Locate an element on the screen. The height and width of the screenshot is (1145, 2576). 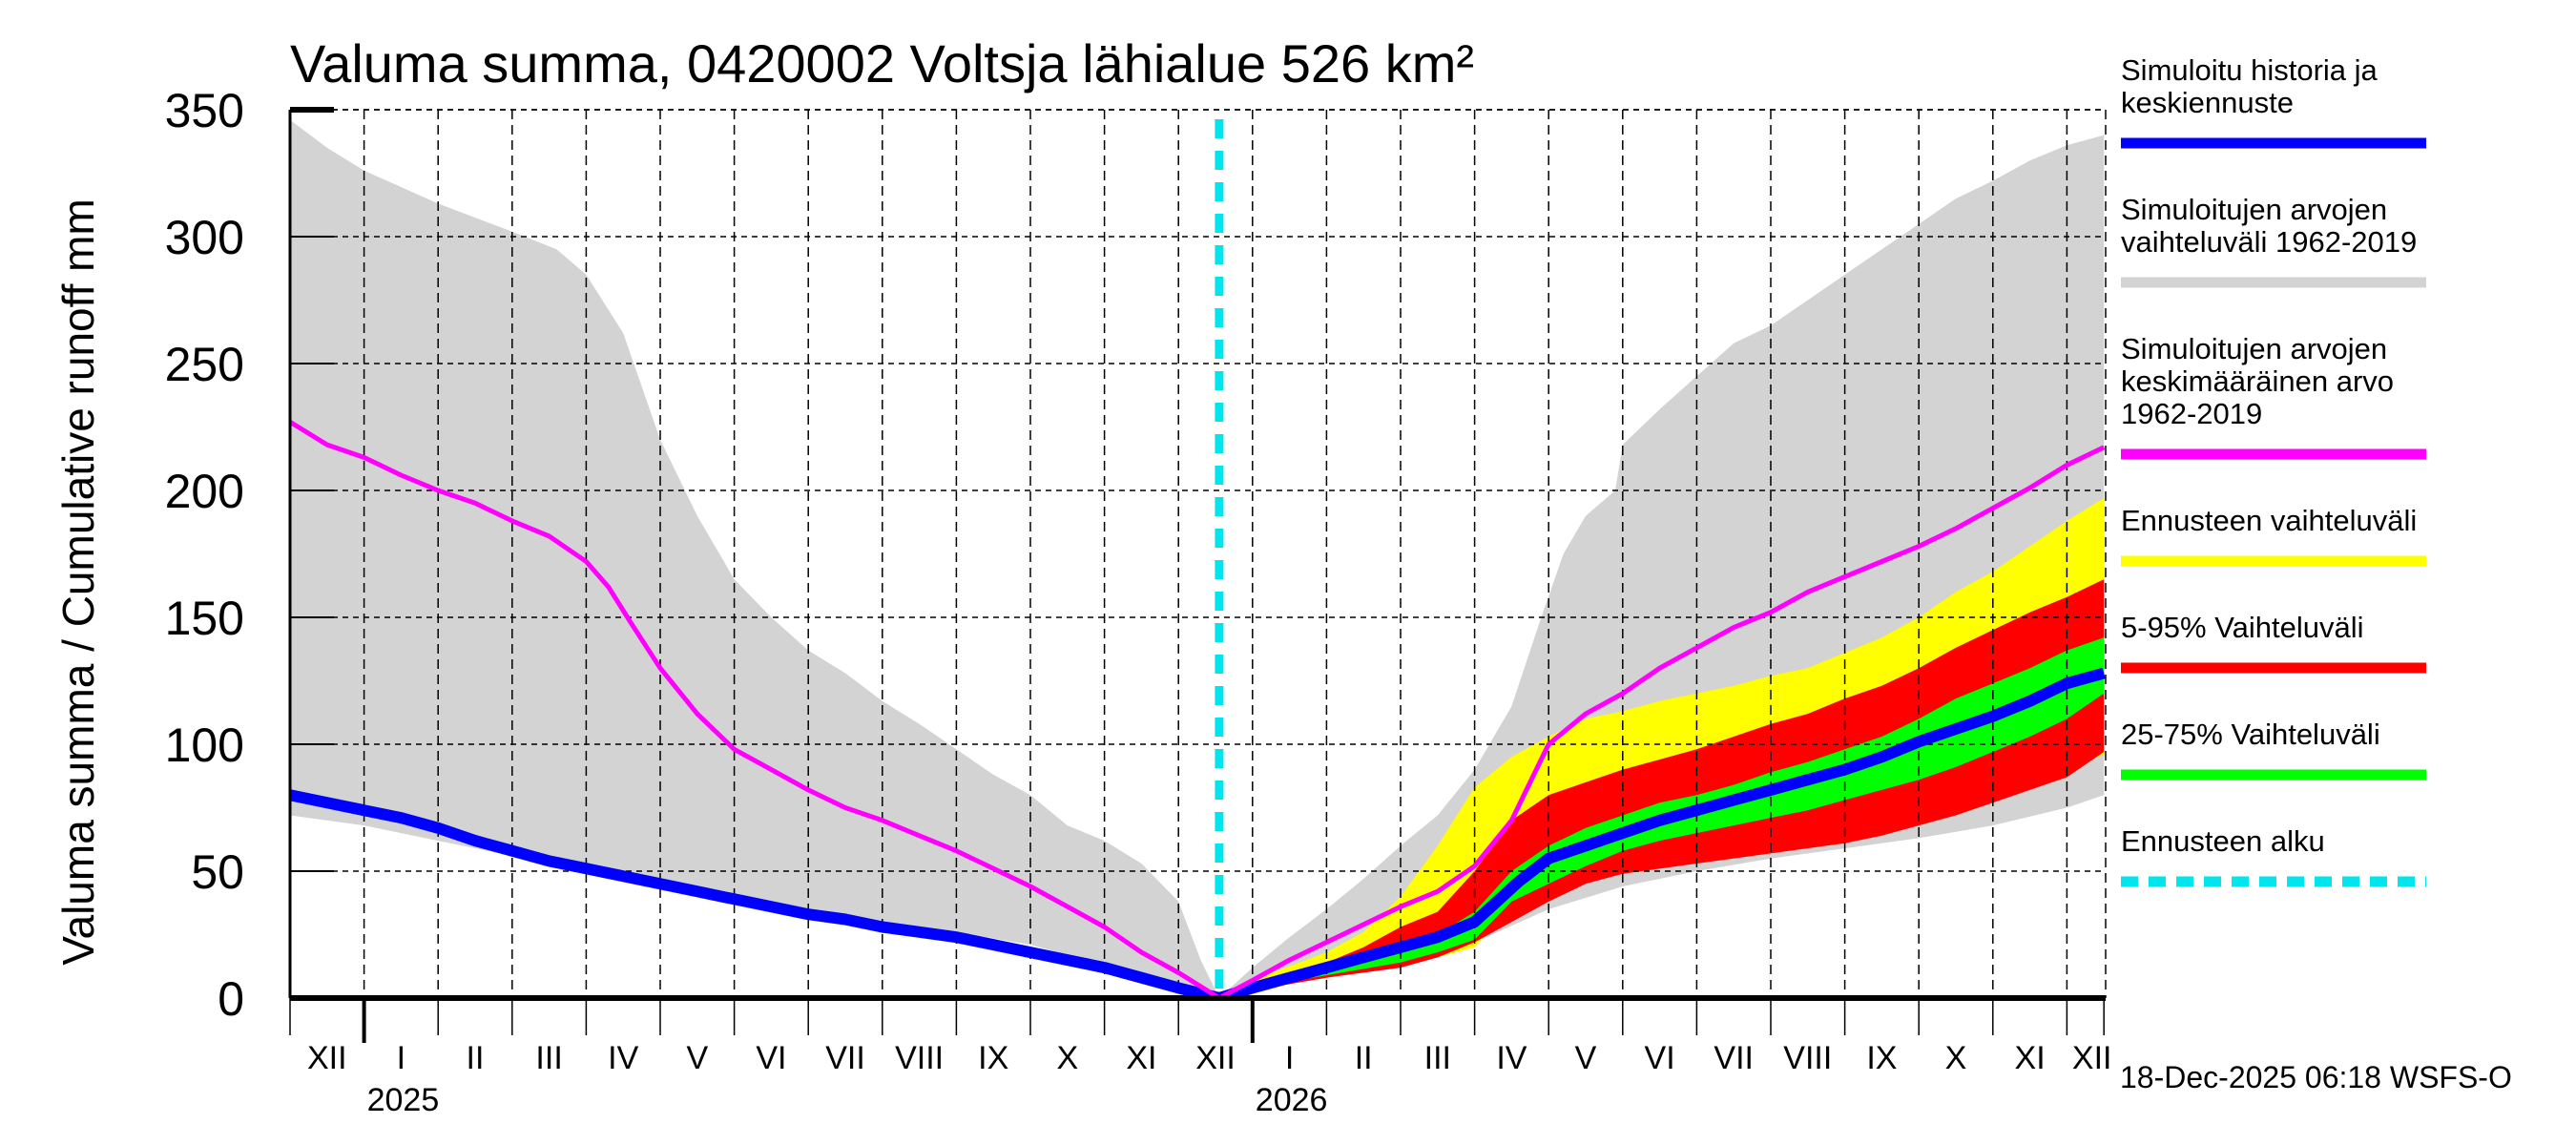
legend-label: 5-95% Vaihteluväli is located at coordinates (2242, 627).